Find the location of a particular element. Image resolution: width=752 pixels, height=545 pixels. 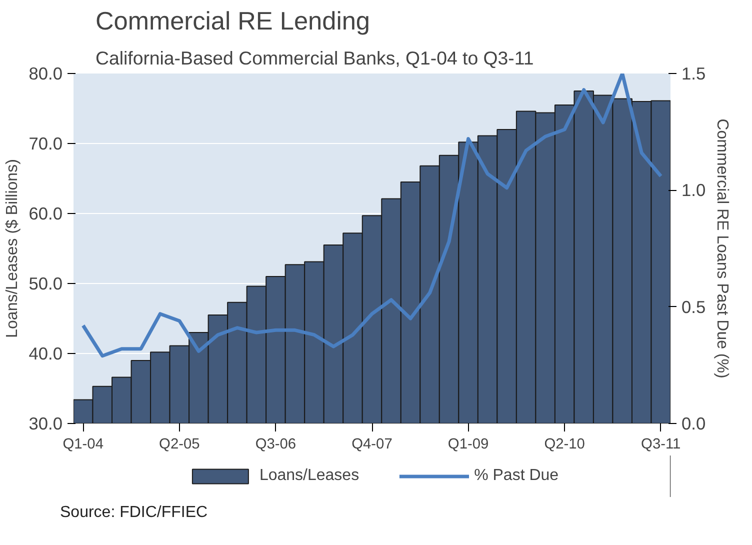

y-tick-label: 60.0 is located at coordinates (45, 214).